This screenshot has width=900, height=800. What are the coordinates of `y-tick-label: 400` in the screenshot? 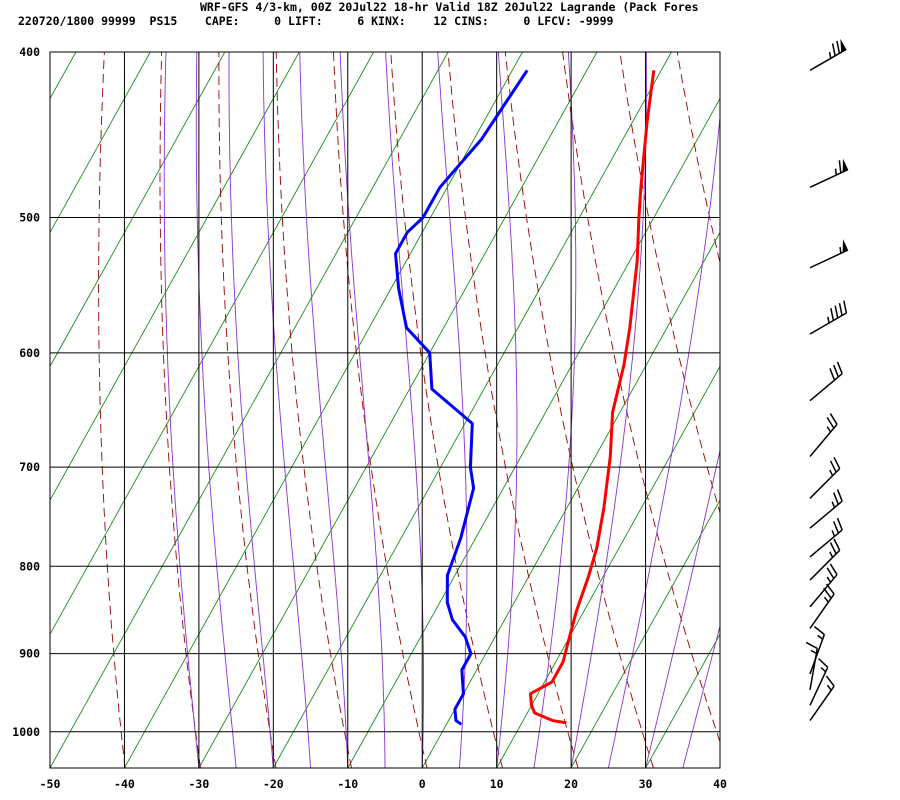 It's located at (29, 52).